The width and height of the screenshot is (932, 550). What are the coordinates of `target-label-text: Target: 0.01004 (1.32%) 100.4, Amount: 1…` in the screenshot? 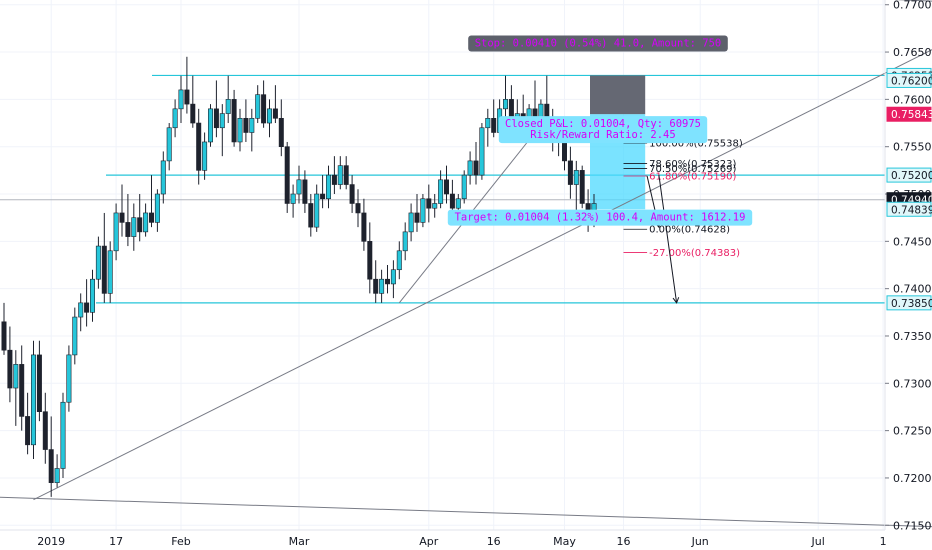 It's located at (600, 218).